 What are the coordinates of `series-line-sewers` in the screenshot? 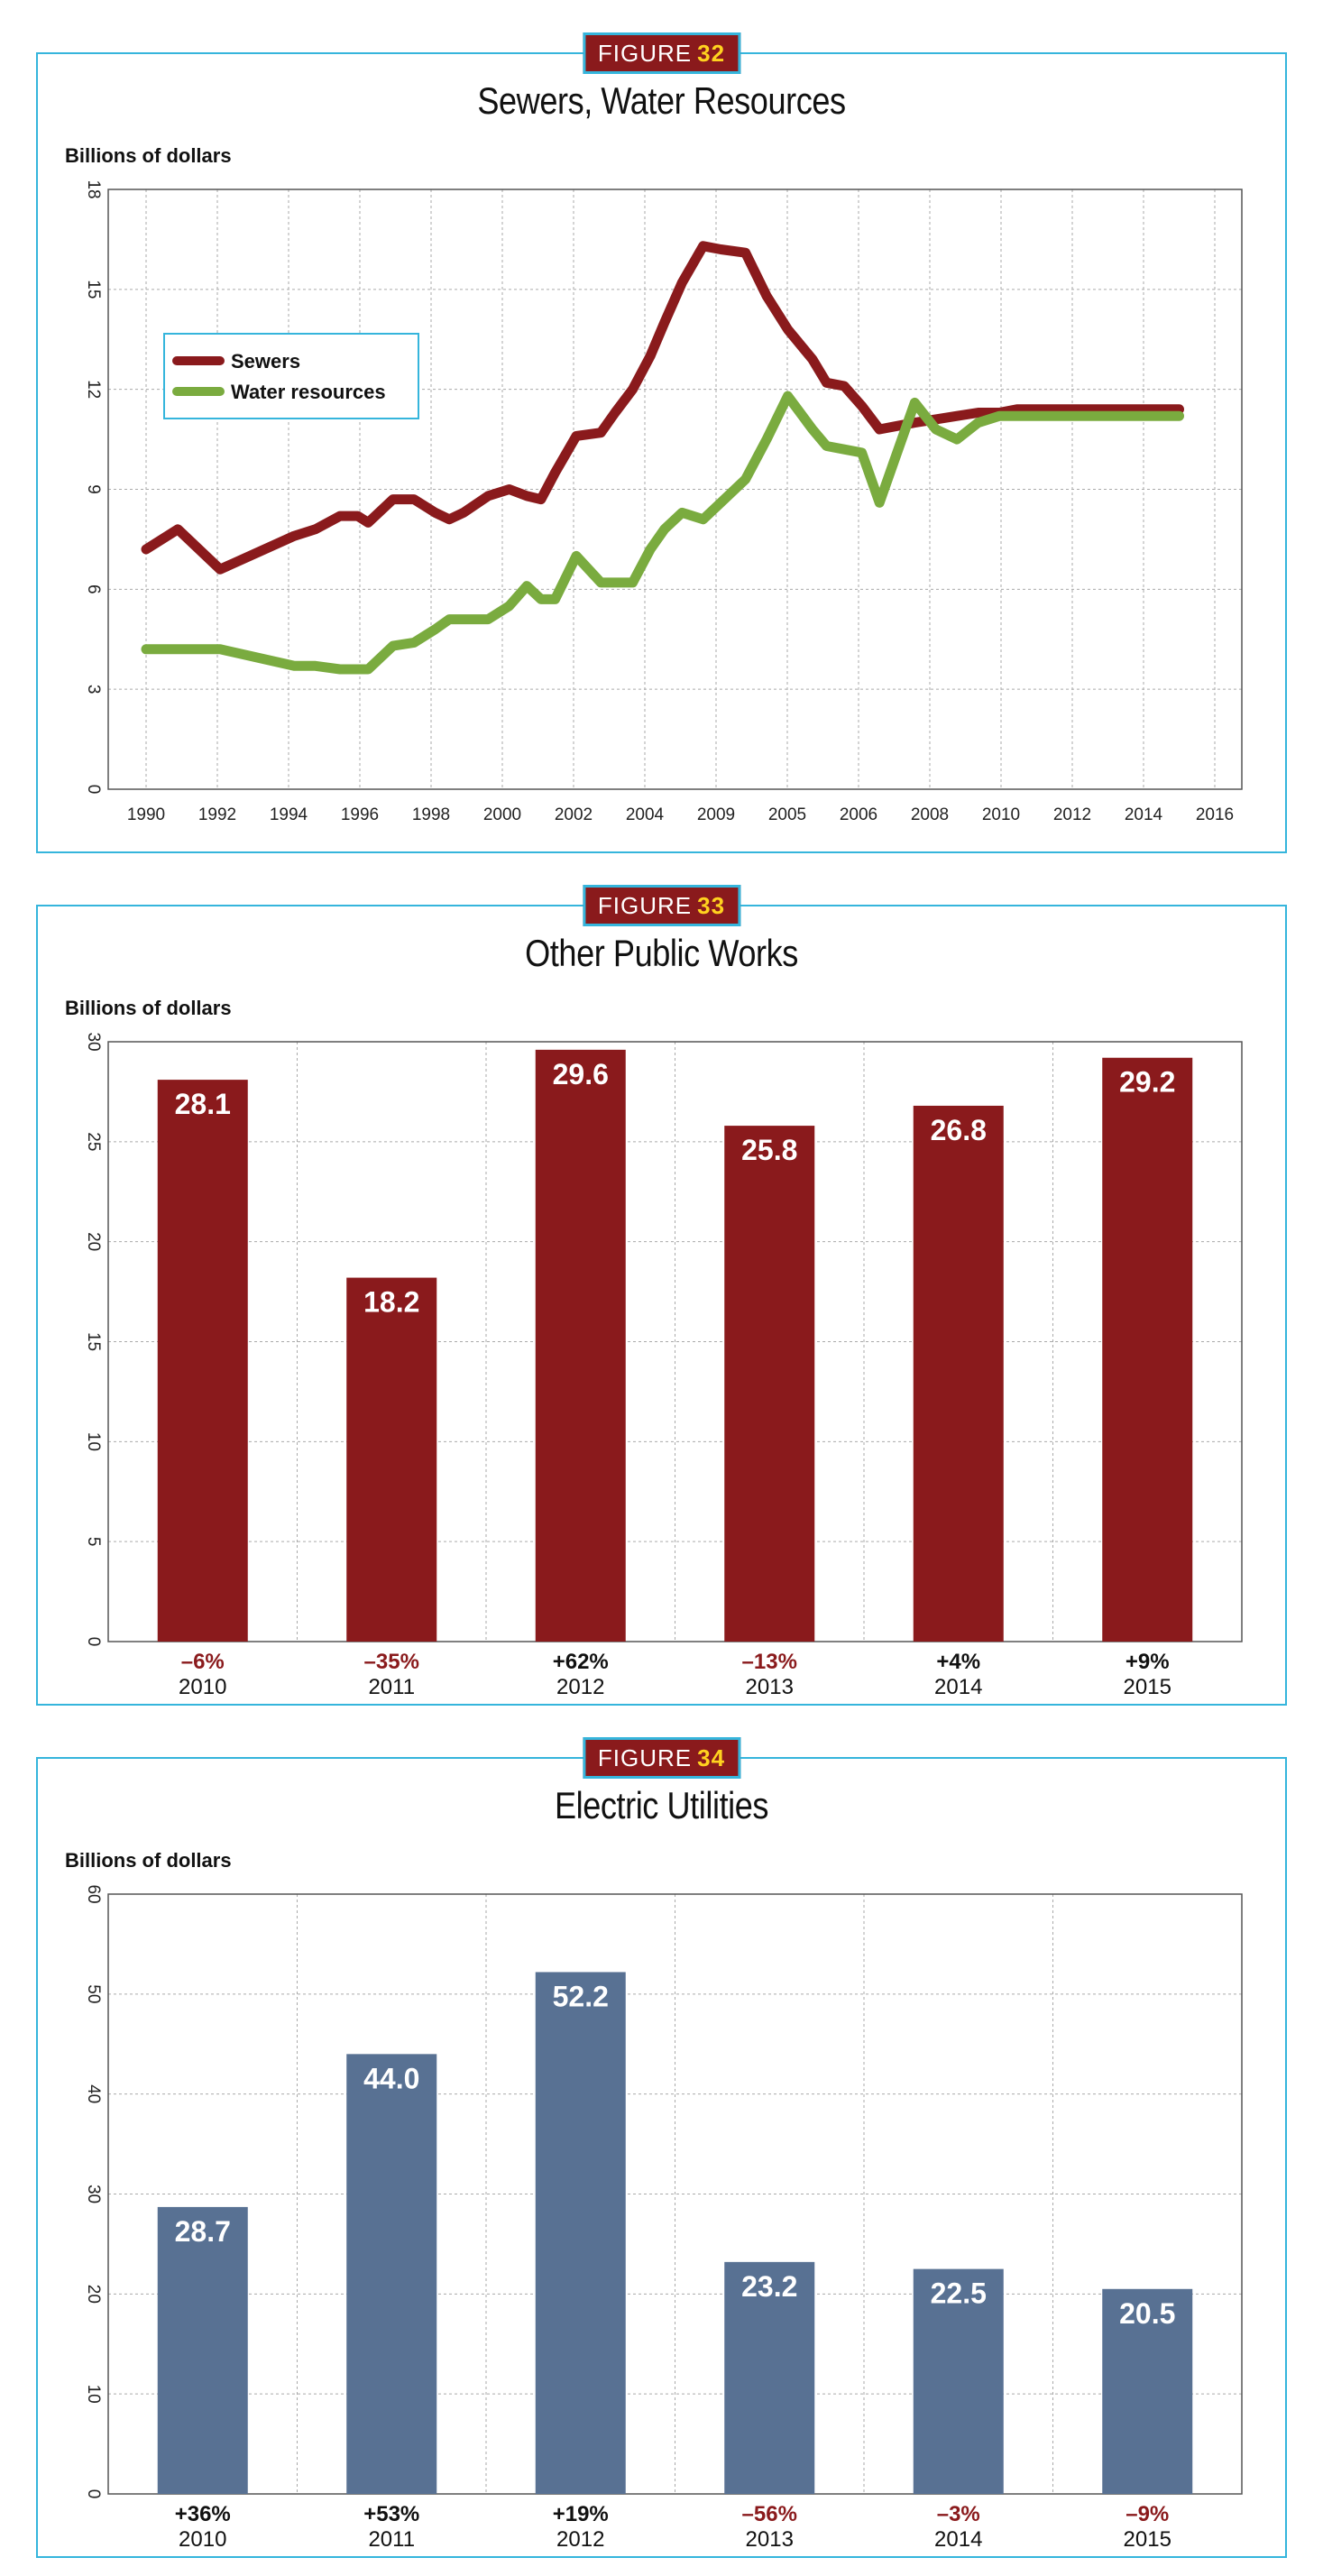 It's located at (662, 408).